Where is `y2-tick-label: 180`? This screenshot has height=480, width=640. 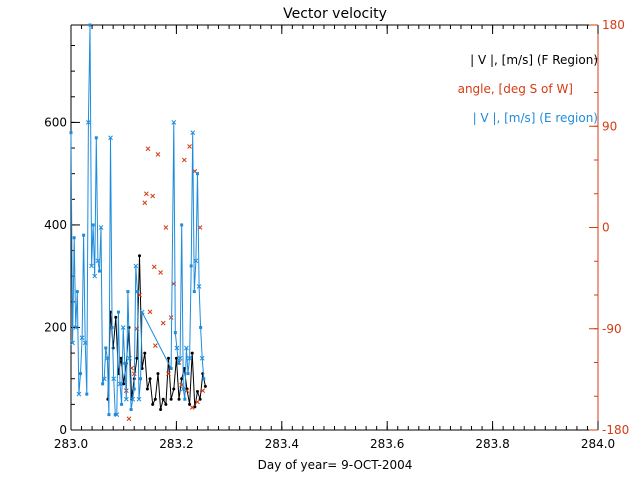 y2-tick-label: 180 is located at coordinates (613, 25).